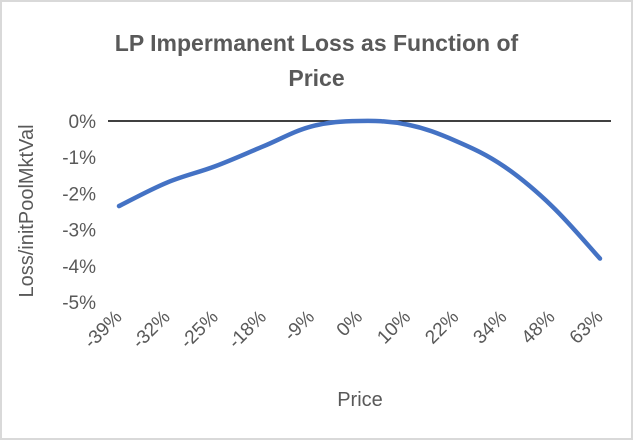 The height and width of the screenshot is (440, 633). Describe the element at coordinates (350, 324) in the screenshot. I see `x-tick-label: 0%` at that location.